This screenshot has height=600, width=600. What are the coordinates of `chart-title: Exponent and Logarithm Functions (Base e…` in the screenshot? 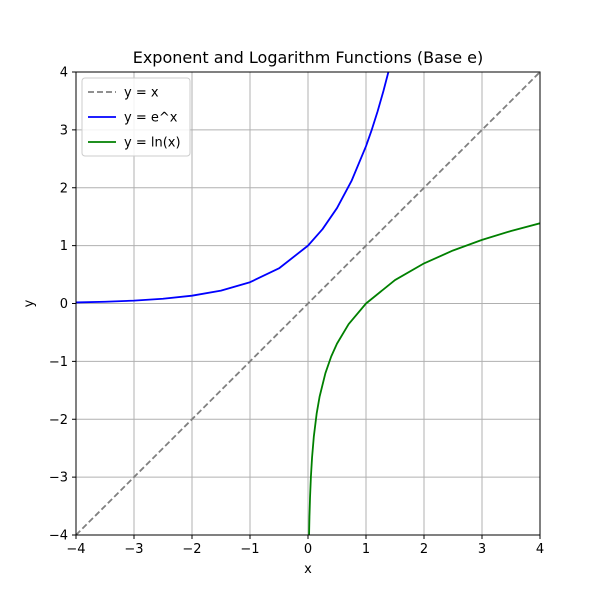 It's located at (308, 57).